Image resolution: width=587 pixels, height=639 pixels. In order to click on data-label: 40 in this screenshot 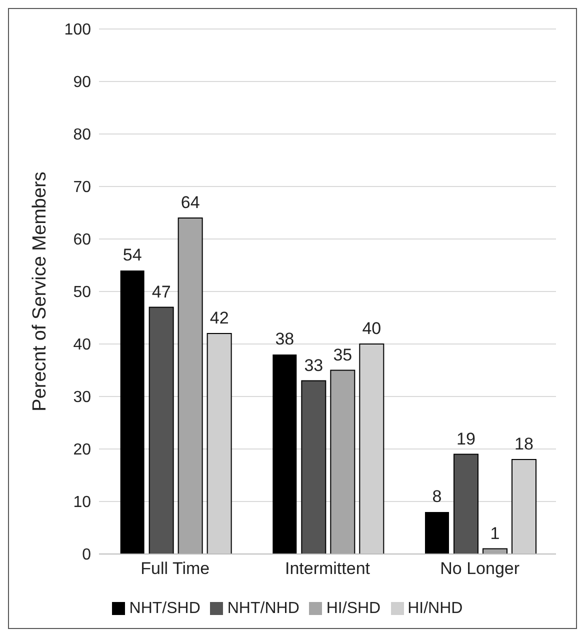, I will do `click(372, 328)`.